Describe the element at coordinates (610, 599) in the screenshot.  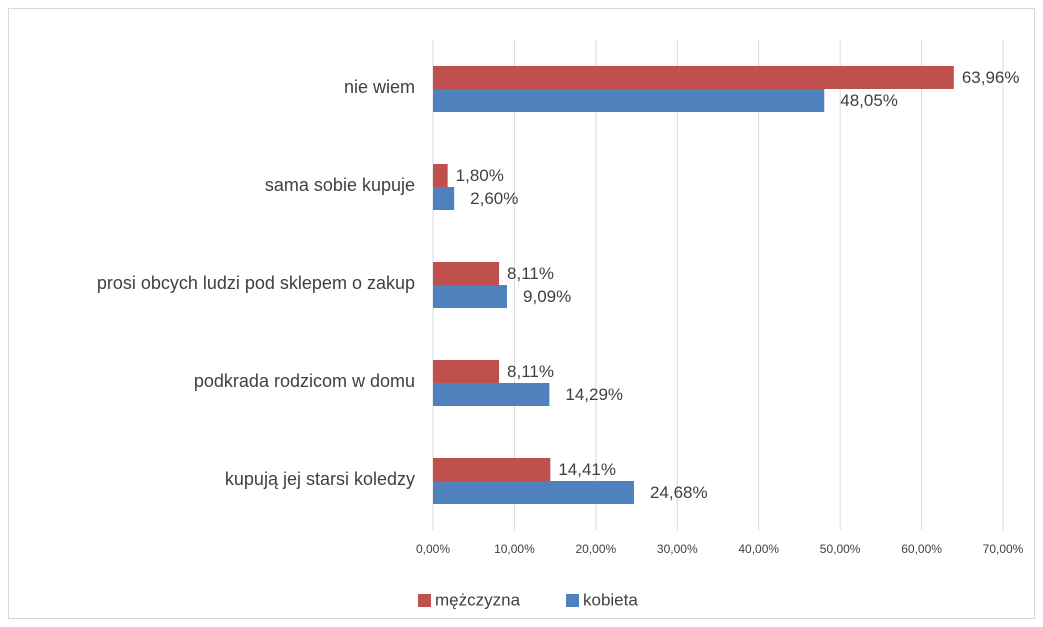
I see `legend-label: kobieta` at that location.